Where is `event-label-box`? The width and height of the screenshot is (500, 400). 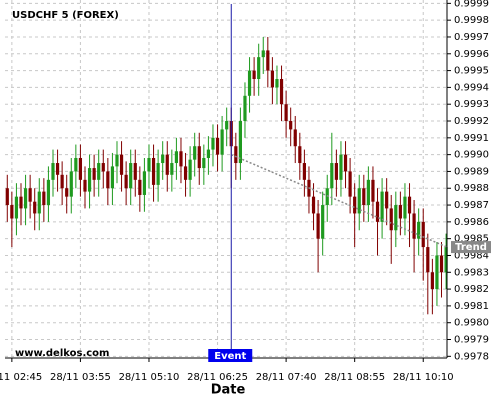 event-label-box is located at coordinates (230, 355).